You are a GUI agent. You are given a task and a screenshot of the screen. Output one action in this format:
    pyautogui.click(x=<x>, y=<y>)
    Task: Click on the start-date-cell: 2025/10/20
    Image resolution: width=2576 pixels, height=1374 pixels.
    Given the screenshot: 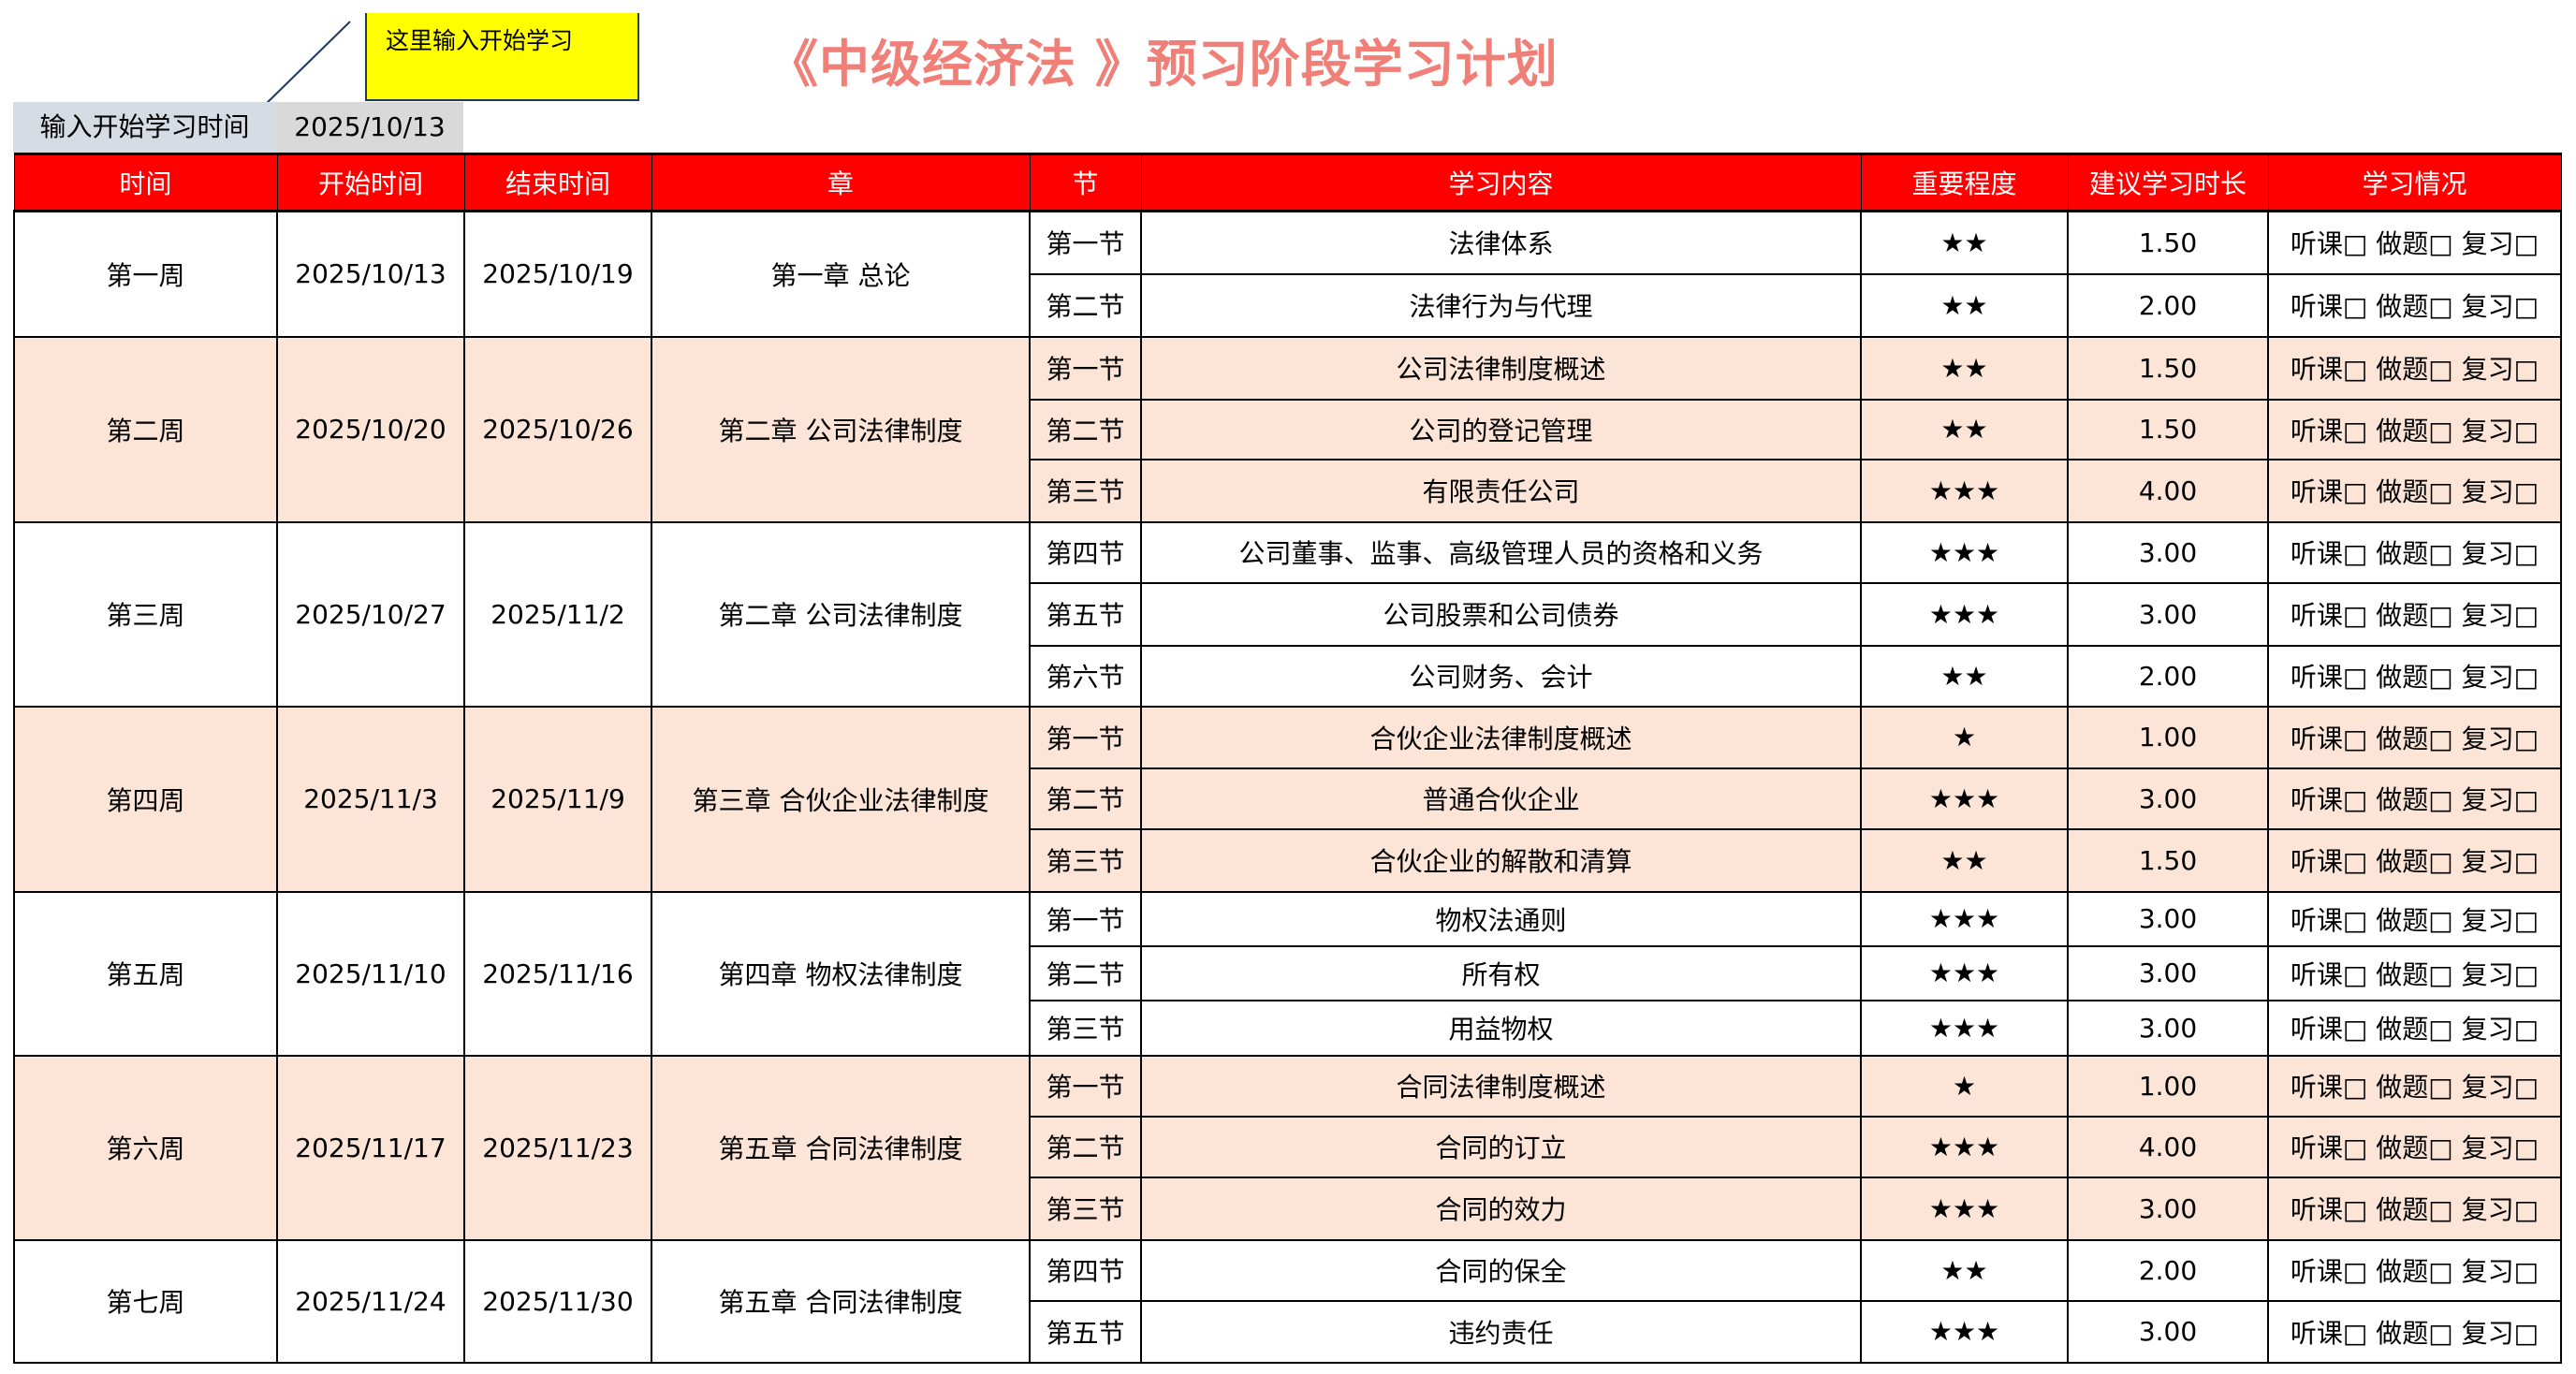 What is the action you would take?
    pyautogui.click(x=371, y=429)
    